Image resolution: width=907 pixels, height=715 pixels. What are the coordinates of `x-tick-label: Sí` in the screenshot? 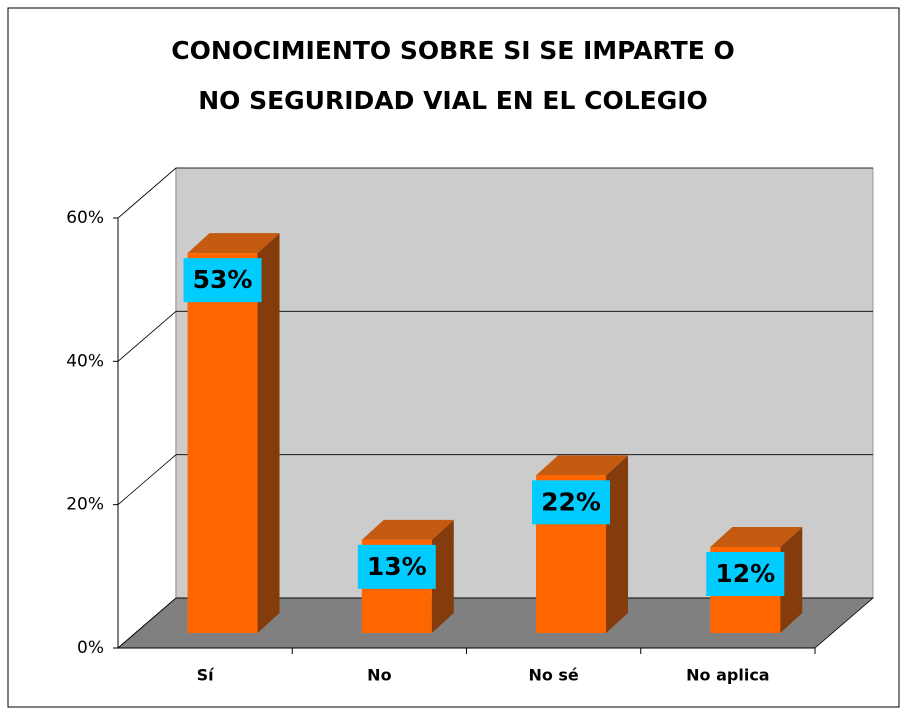 It's located at (206, 675).